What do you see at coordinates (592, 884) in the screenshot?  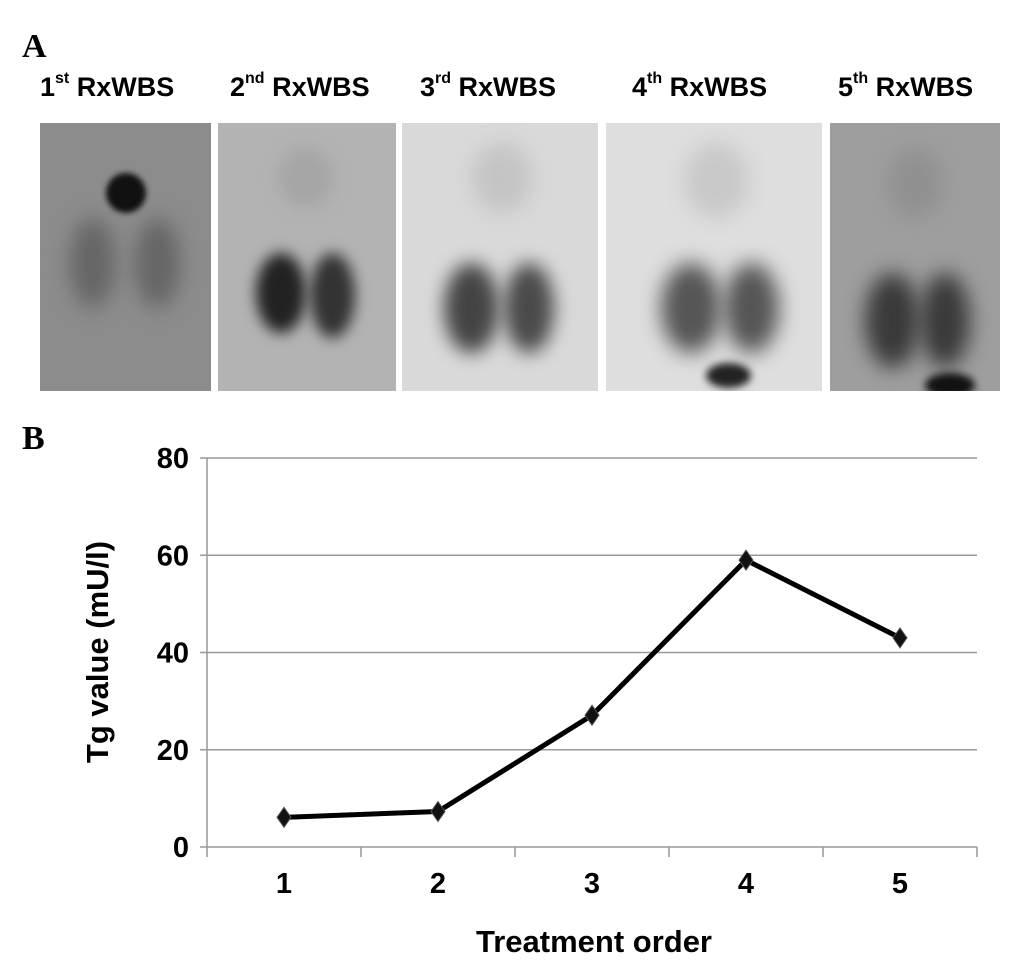 I see `x-tick-label: 3` at bounding box center [592, 884].